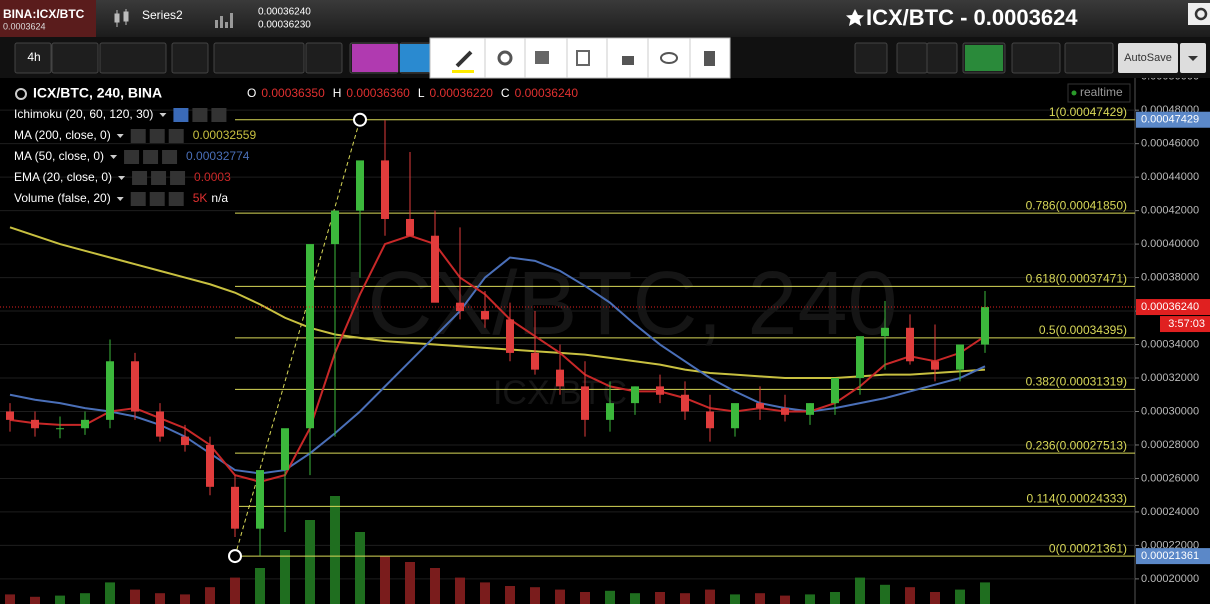 The height and width of the screenshot is (604, 1210). What do you see at coordinates (1076, 279) in the screenshot?
I see `fib-label: 0.618(0.00037471)` at bounding box center [1076, 279].